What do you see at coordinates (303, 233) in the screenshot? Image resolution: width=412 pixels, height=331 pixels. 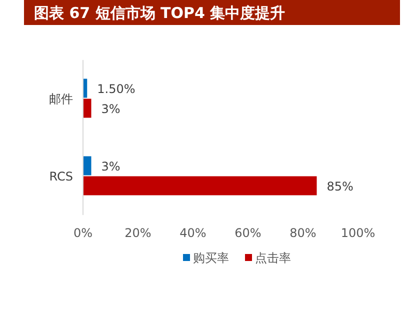 I see `x-tick-label: 80%` at bounding box center [303, 233].